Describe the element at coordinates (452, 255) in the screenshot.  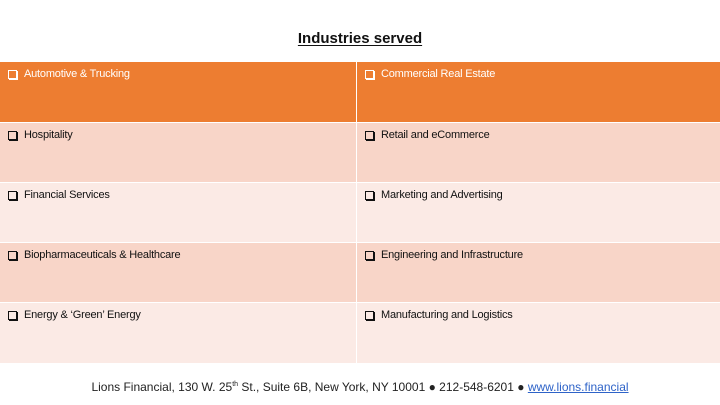
I see `cell-label: Engineering and Infrastructure` at that location.